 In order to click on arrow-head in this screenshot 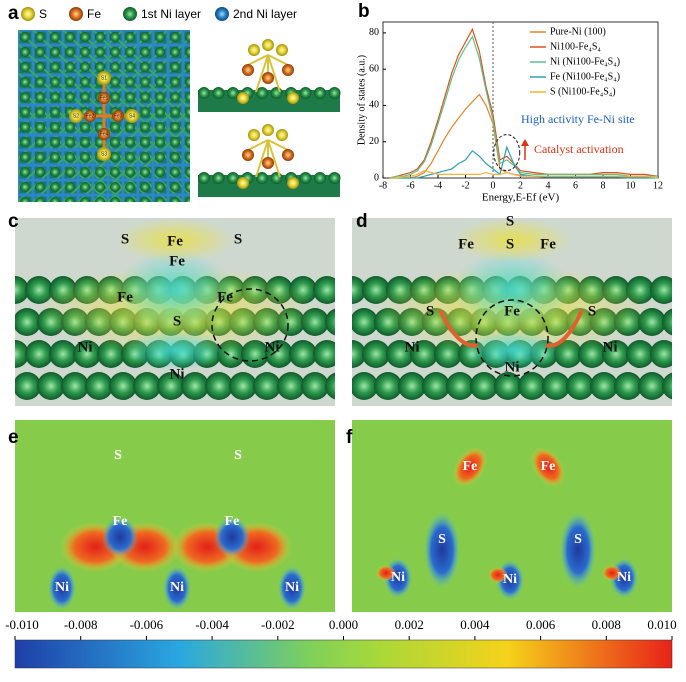, I will do `click(525, 142)`.